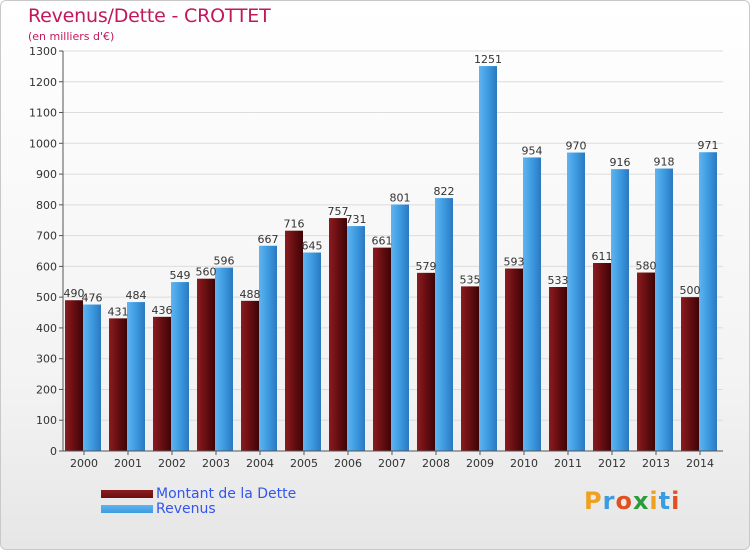  Describe the element at coordinates (74, 293) in the screenshot. I see `data-label-dette: 490` at that location.